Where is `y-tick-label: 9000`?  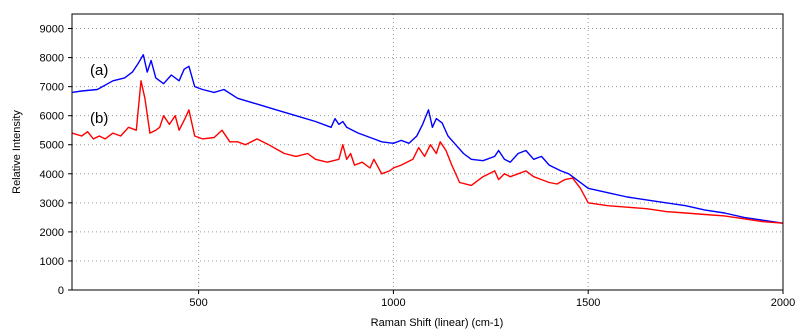
y-tick-label: 9000 is located at coordinates (52, 30).